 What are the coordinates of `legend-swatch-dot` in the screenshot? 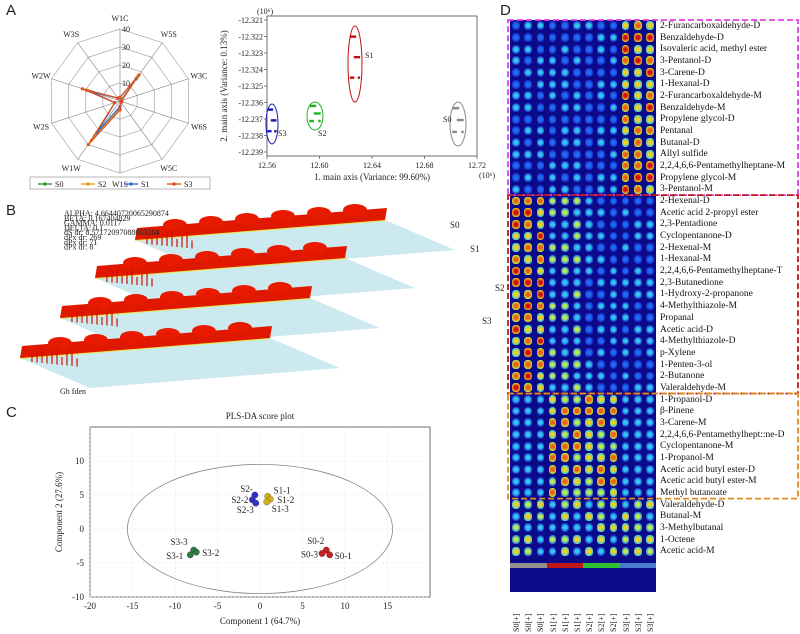 It's located at (45, 184).